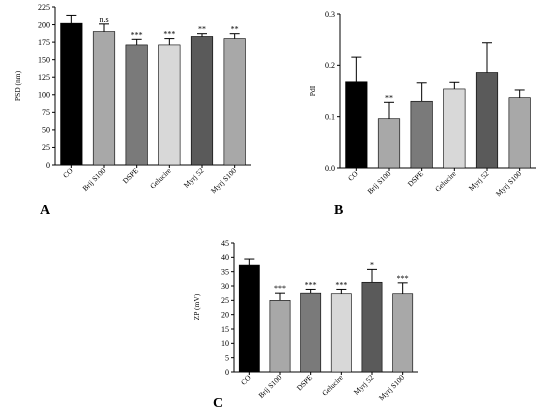  Describe the element at coordinates (225, 343) in the screenshot. I see `y-tick-label: 10` at that location.